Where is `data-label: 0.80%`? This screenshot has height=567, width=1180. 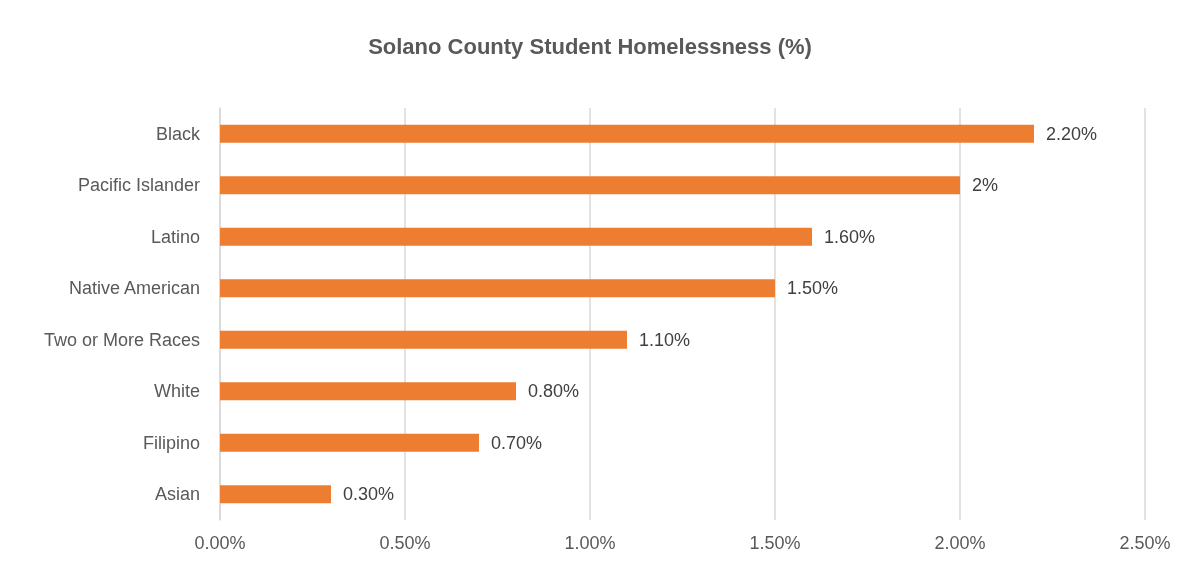 data-label: 0.80% is located at coordinates (554, 391).